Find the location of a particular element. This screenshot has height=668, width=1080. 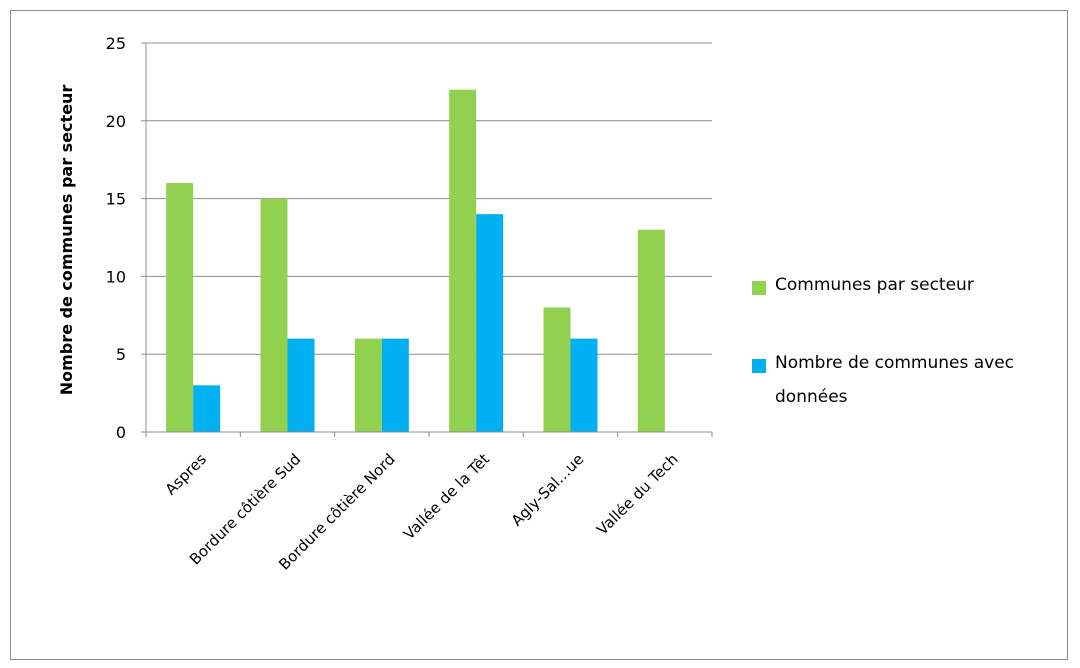

x-category-label: Aspres is located at coordinates (186, 474).